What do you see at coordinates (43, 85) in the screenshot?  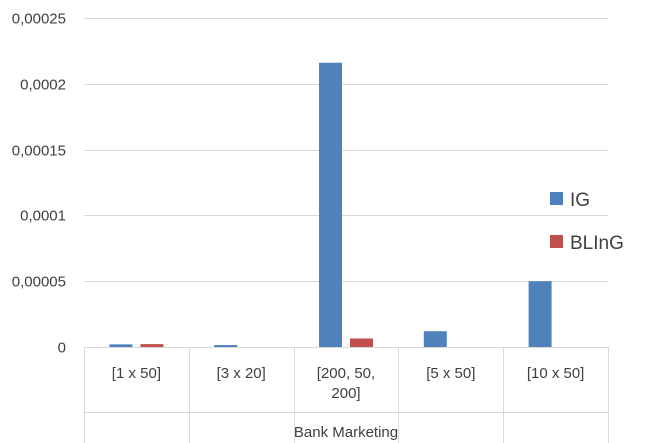 I see `y-tick-label: 0,0002` at bounding box center [43, 85].